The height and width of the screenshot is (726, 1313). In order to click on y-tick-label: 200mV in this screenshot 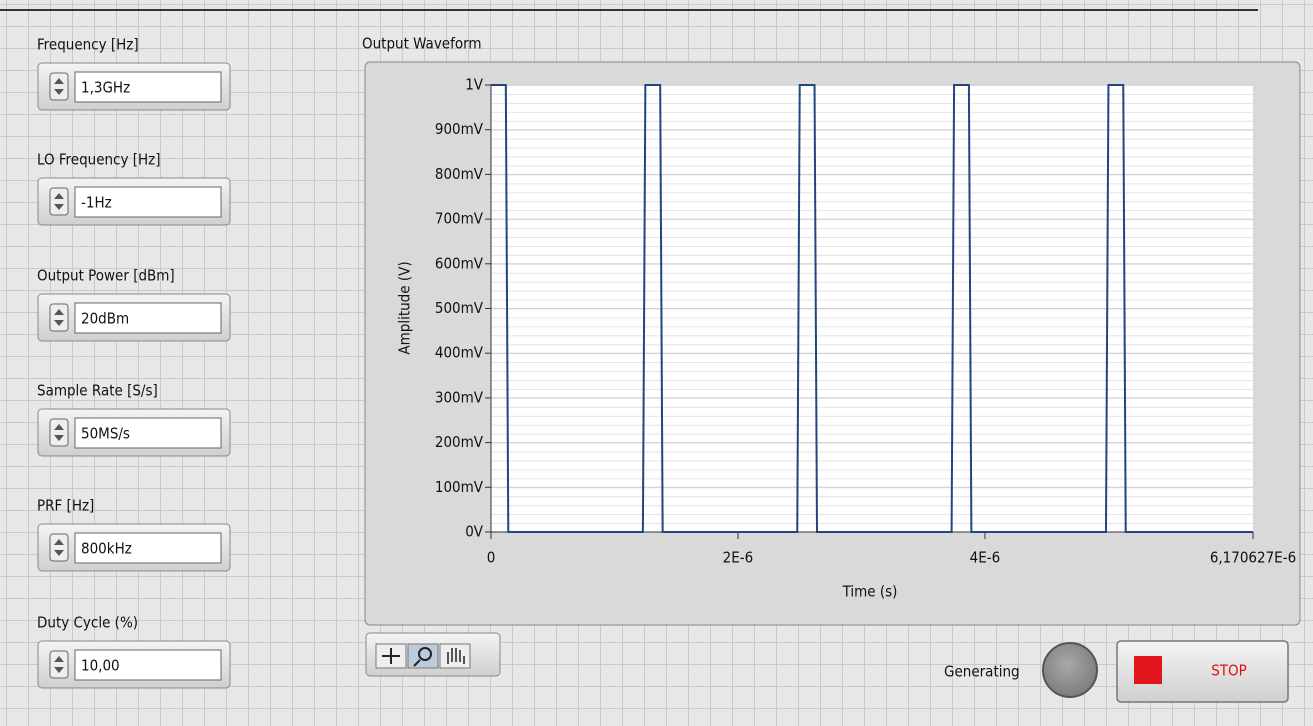, I will do `click(459, 442)`.